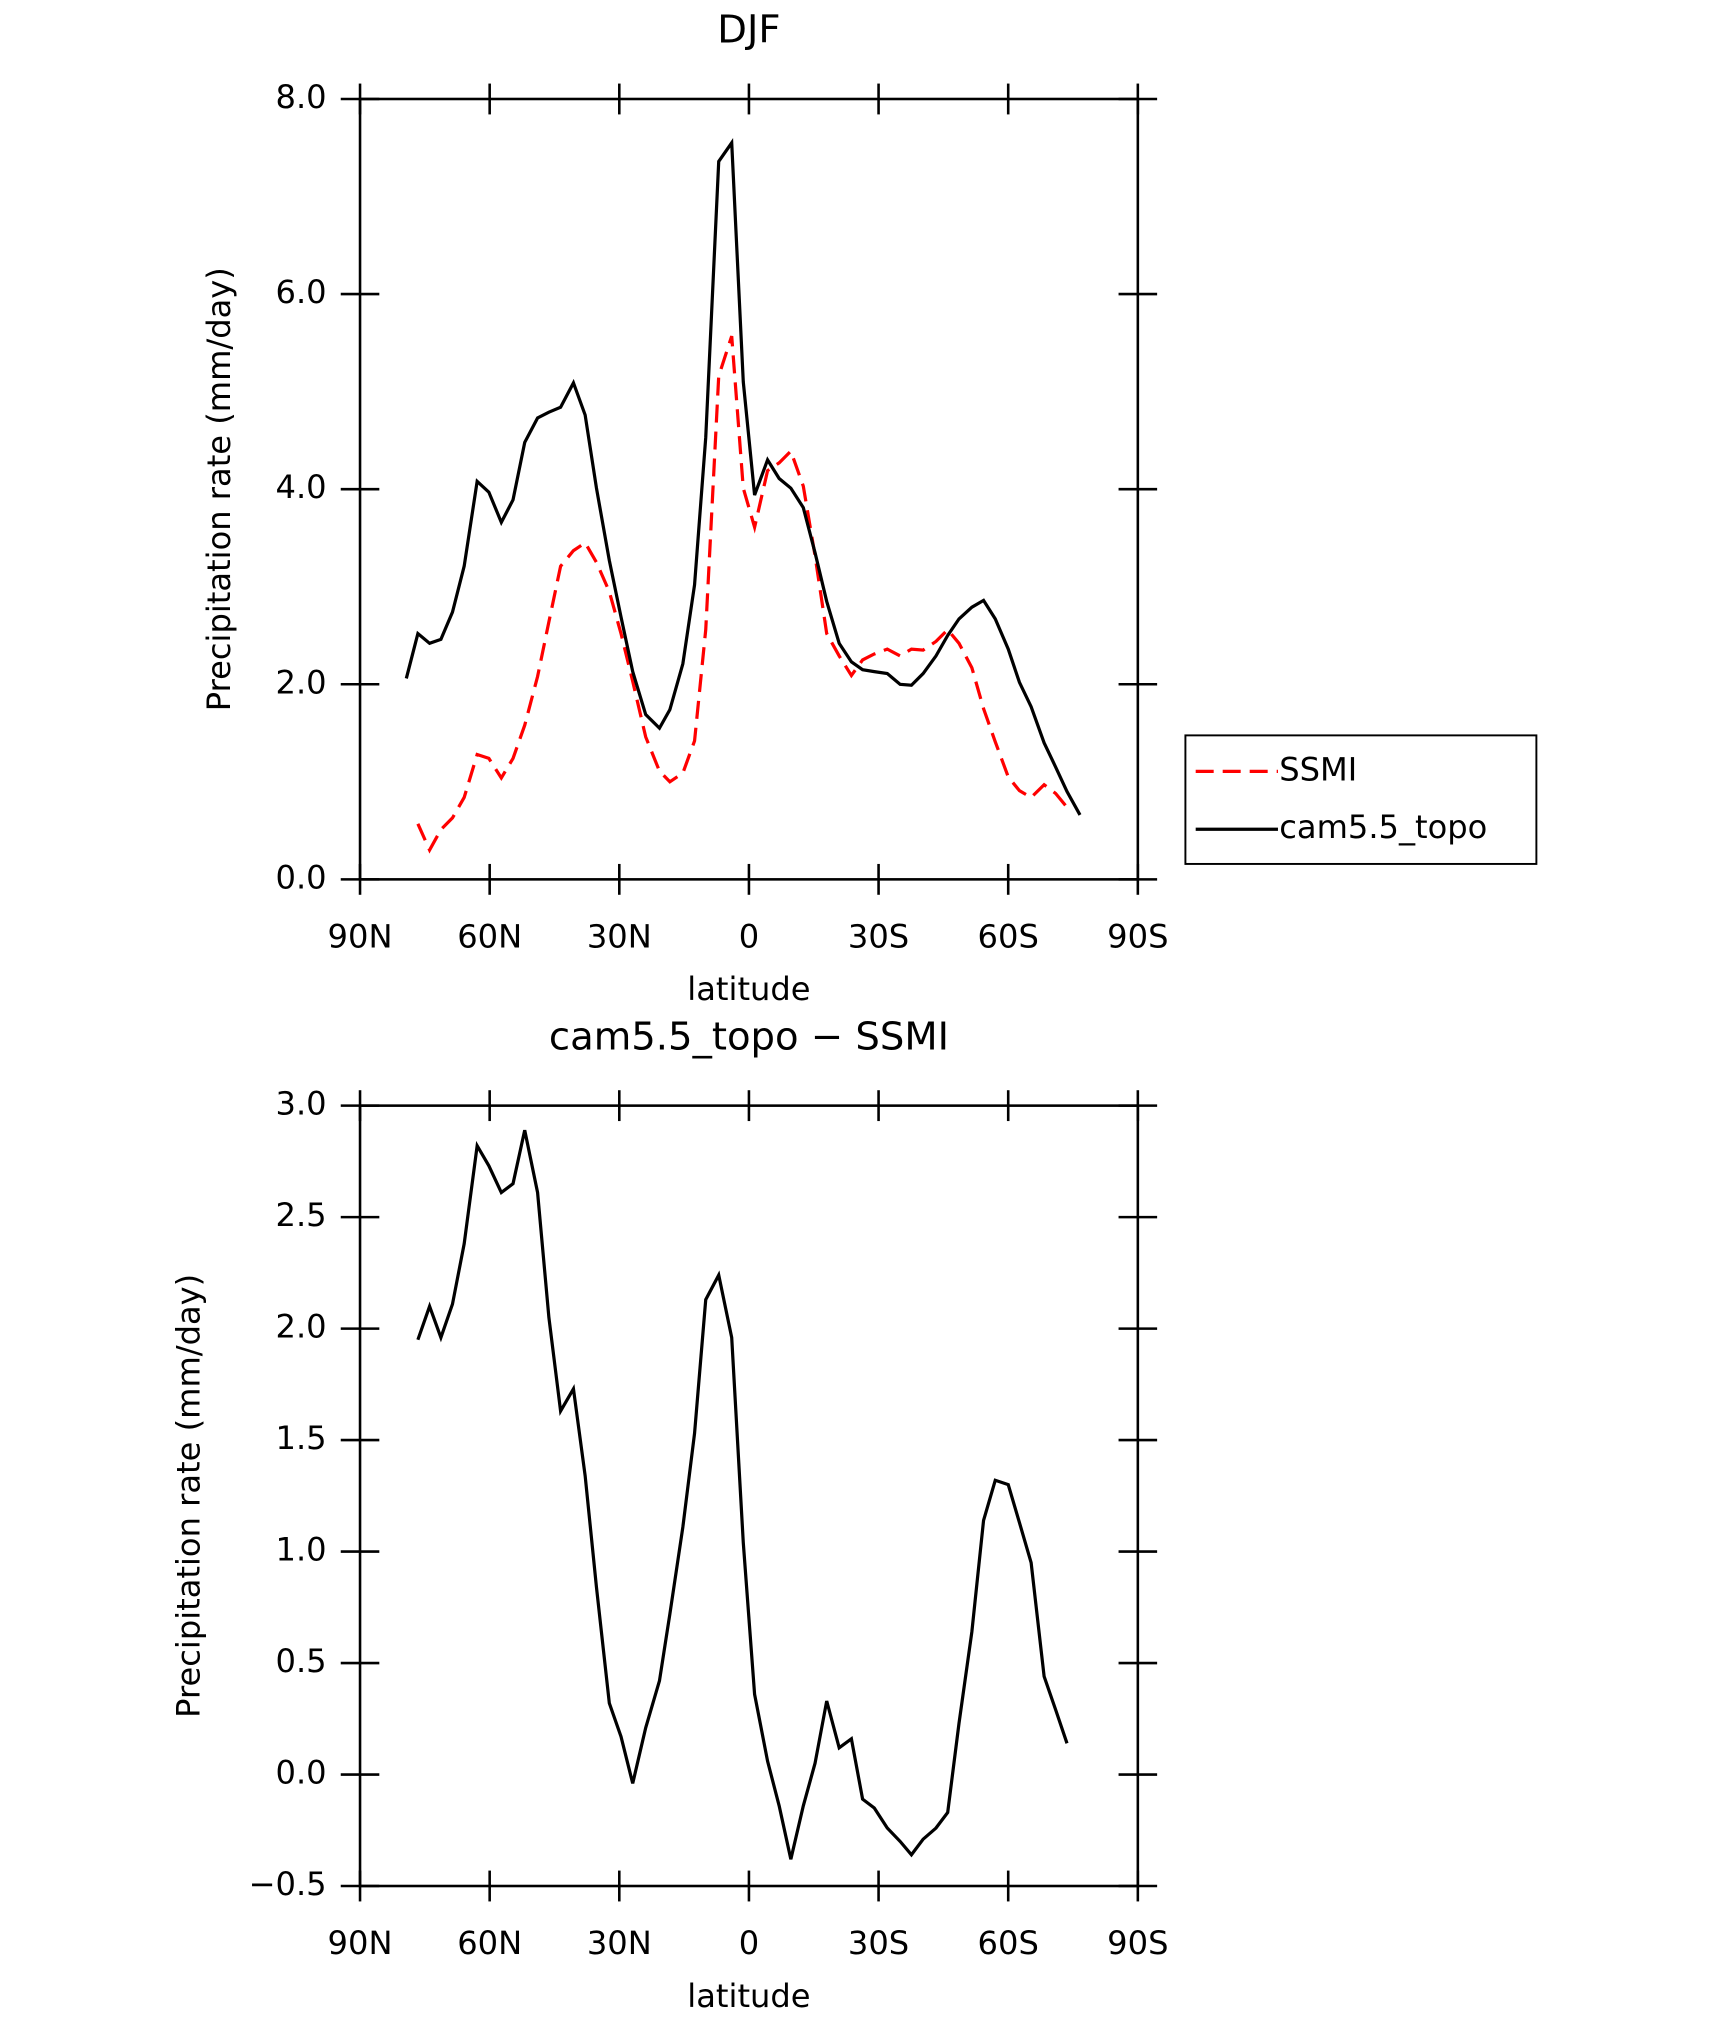 This screenshot has width=1710, height=2021. What do you see at coordinates (301, 292) in the screenshot?
I see `y-tick-label: 6.0` at bounding box center [301, 292].